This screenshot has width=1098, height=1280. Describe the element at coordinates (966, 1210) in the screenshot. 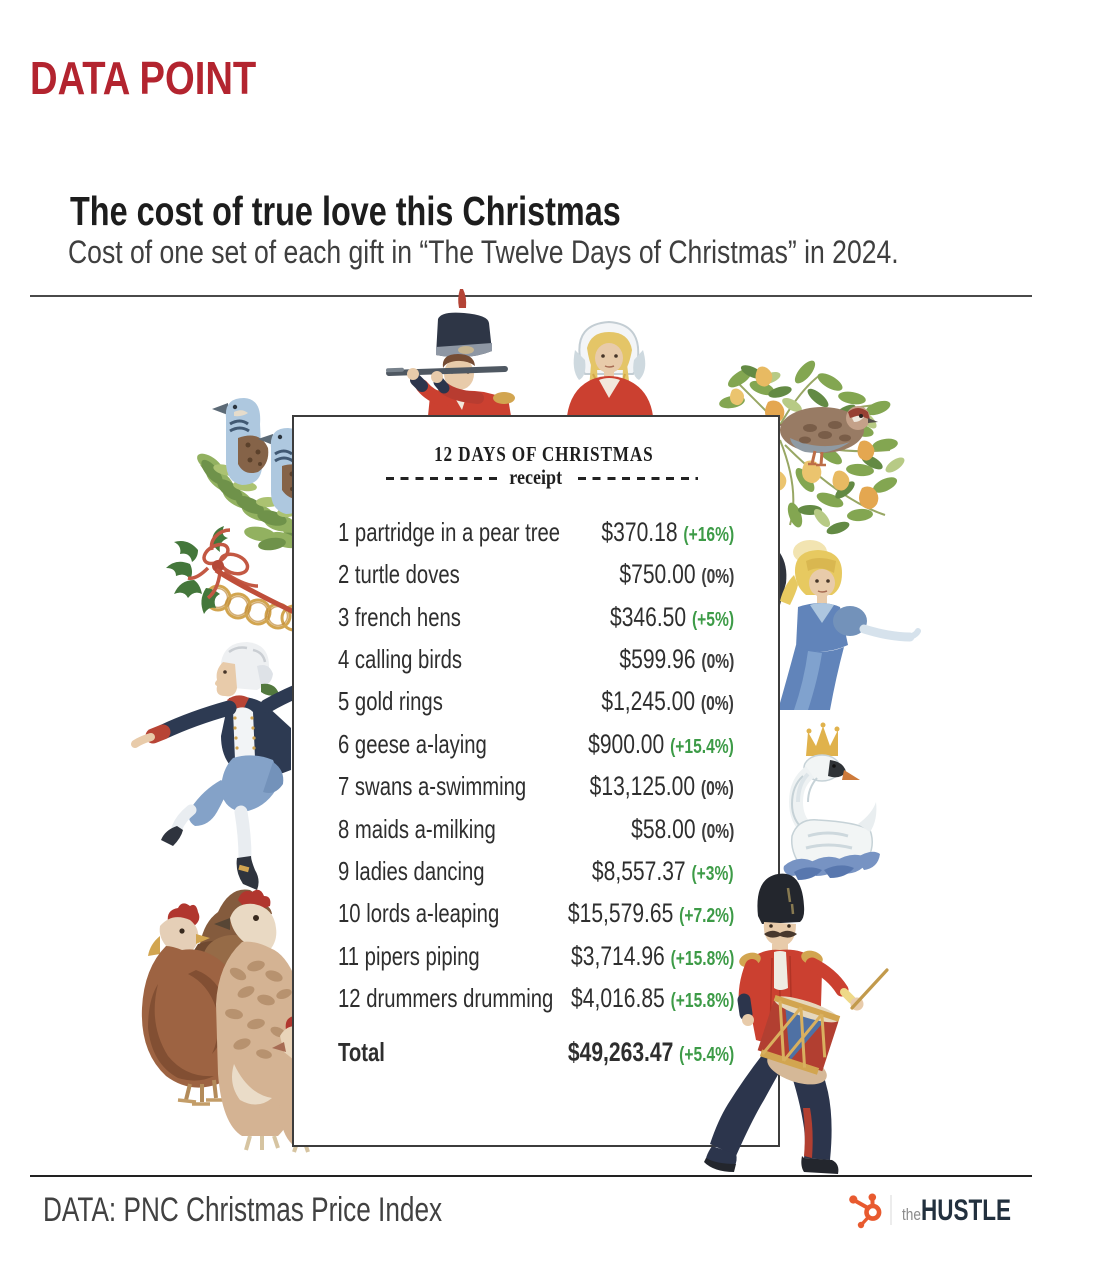

I see `svg-text: HUSTLE` at that location.